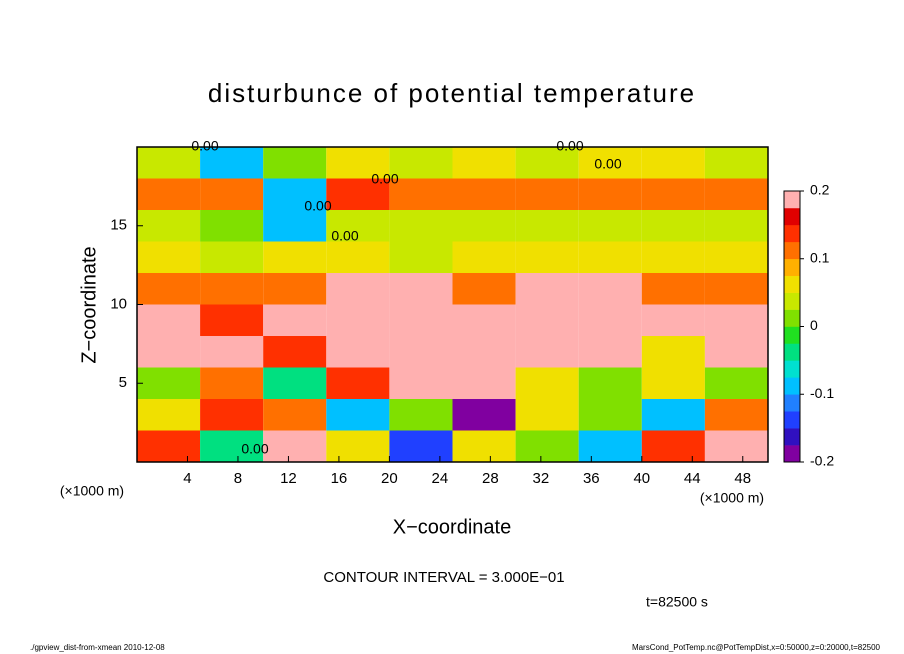 Image resolution: width=904 pixels, height=654 pixels. What do you see at coordinates (677, 602) in the screenshot?
I see `time-label: t=82500 s` at bounding box center [677, 602].